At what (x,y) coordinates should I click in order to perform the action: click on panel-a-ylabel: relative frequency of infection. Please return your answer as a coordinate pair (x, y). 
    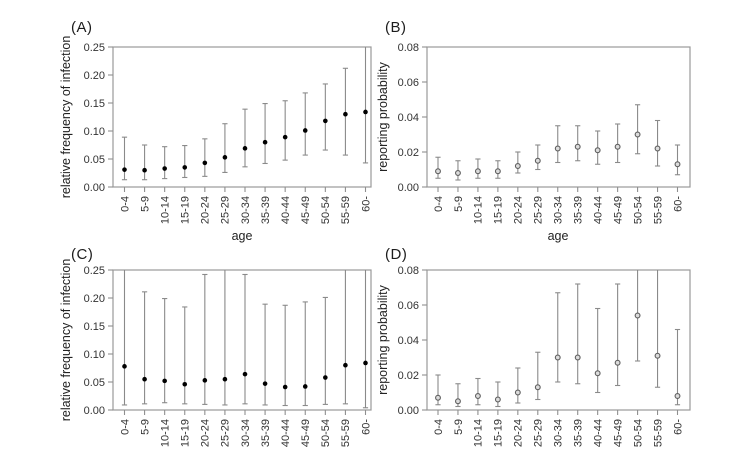
    Looking at the image, I should click on (66, 117).